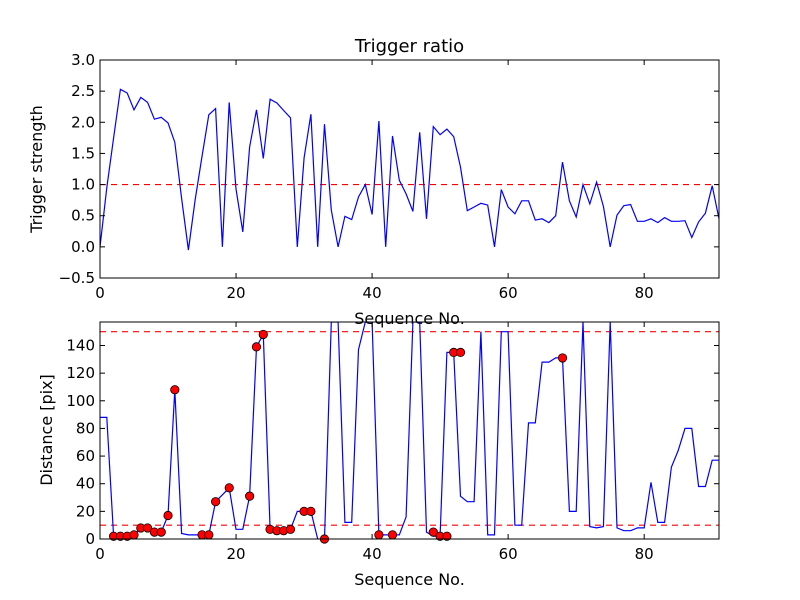 Image resolution: width=800 pixels, height=600 pixels. What do you see at coordinates (46, 430) in the screenshot?
I see `distance-y-axis-label: Distance [pix]` at bounding box center [46, 430].